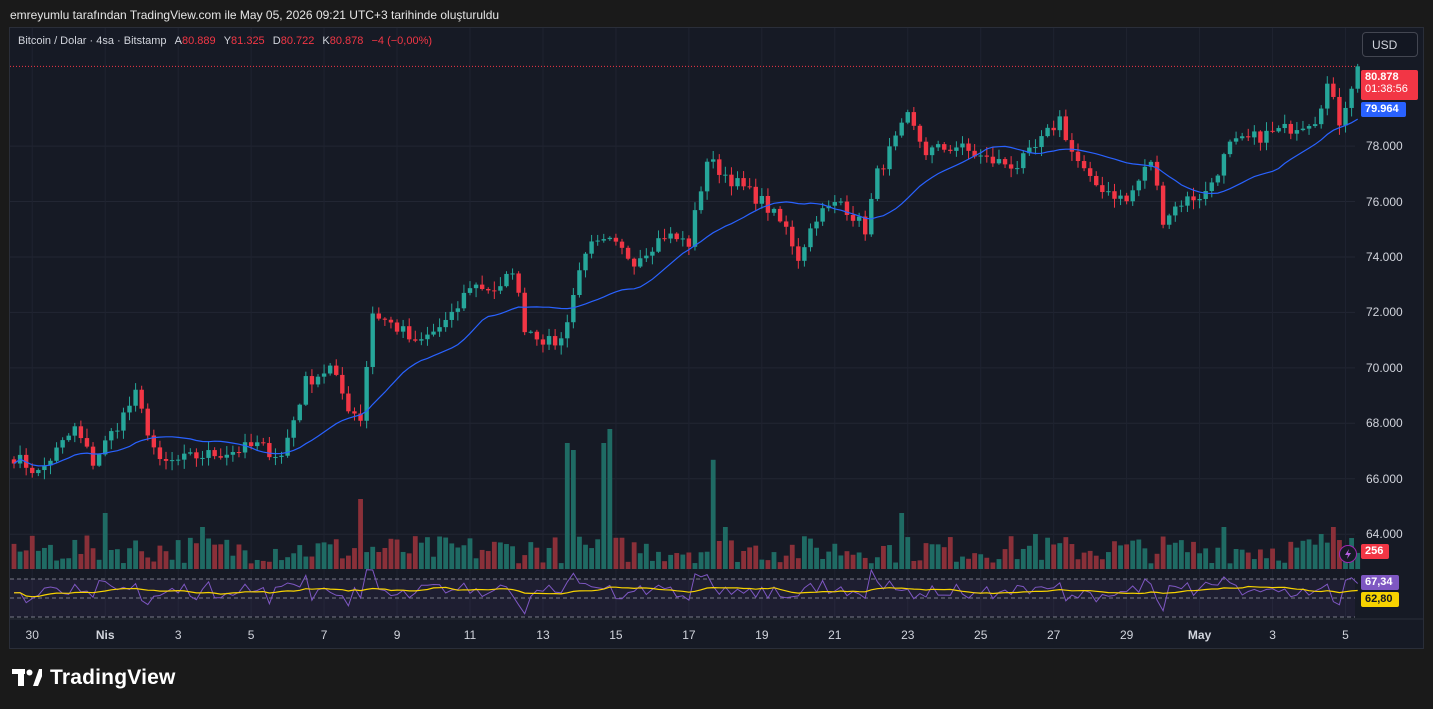 This screenshot has width=1433, height=709. Describe the element at coordinates (326, 41) in the screenshot. I see `close-label: K` at that location.